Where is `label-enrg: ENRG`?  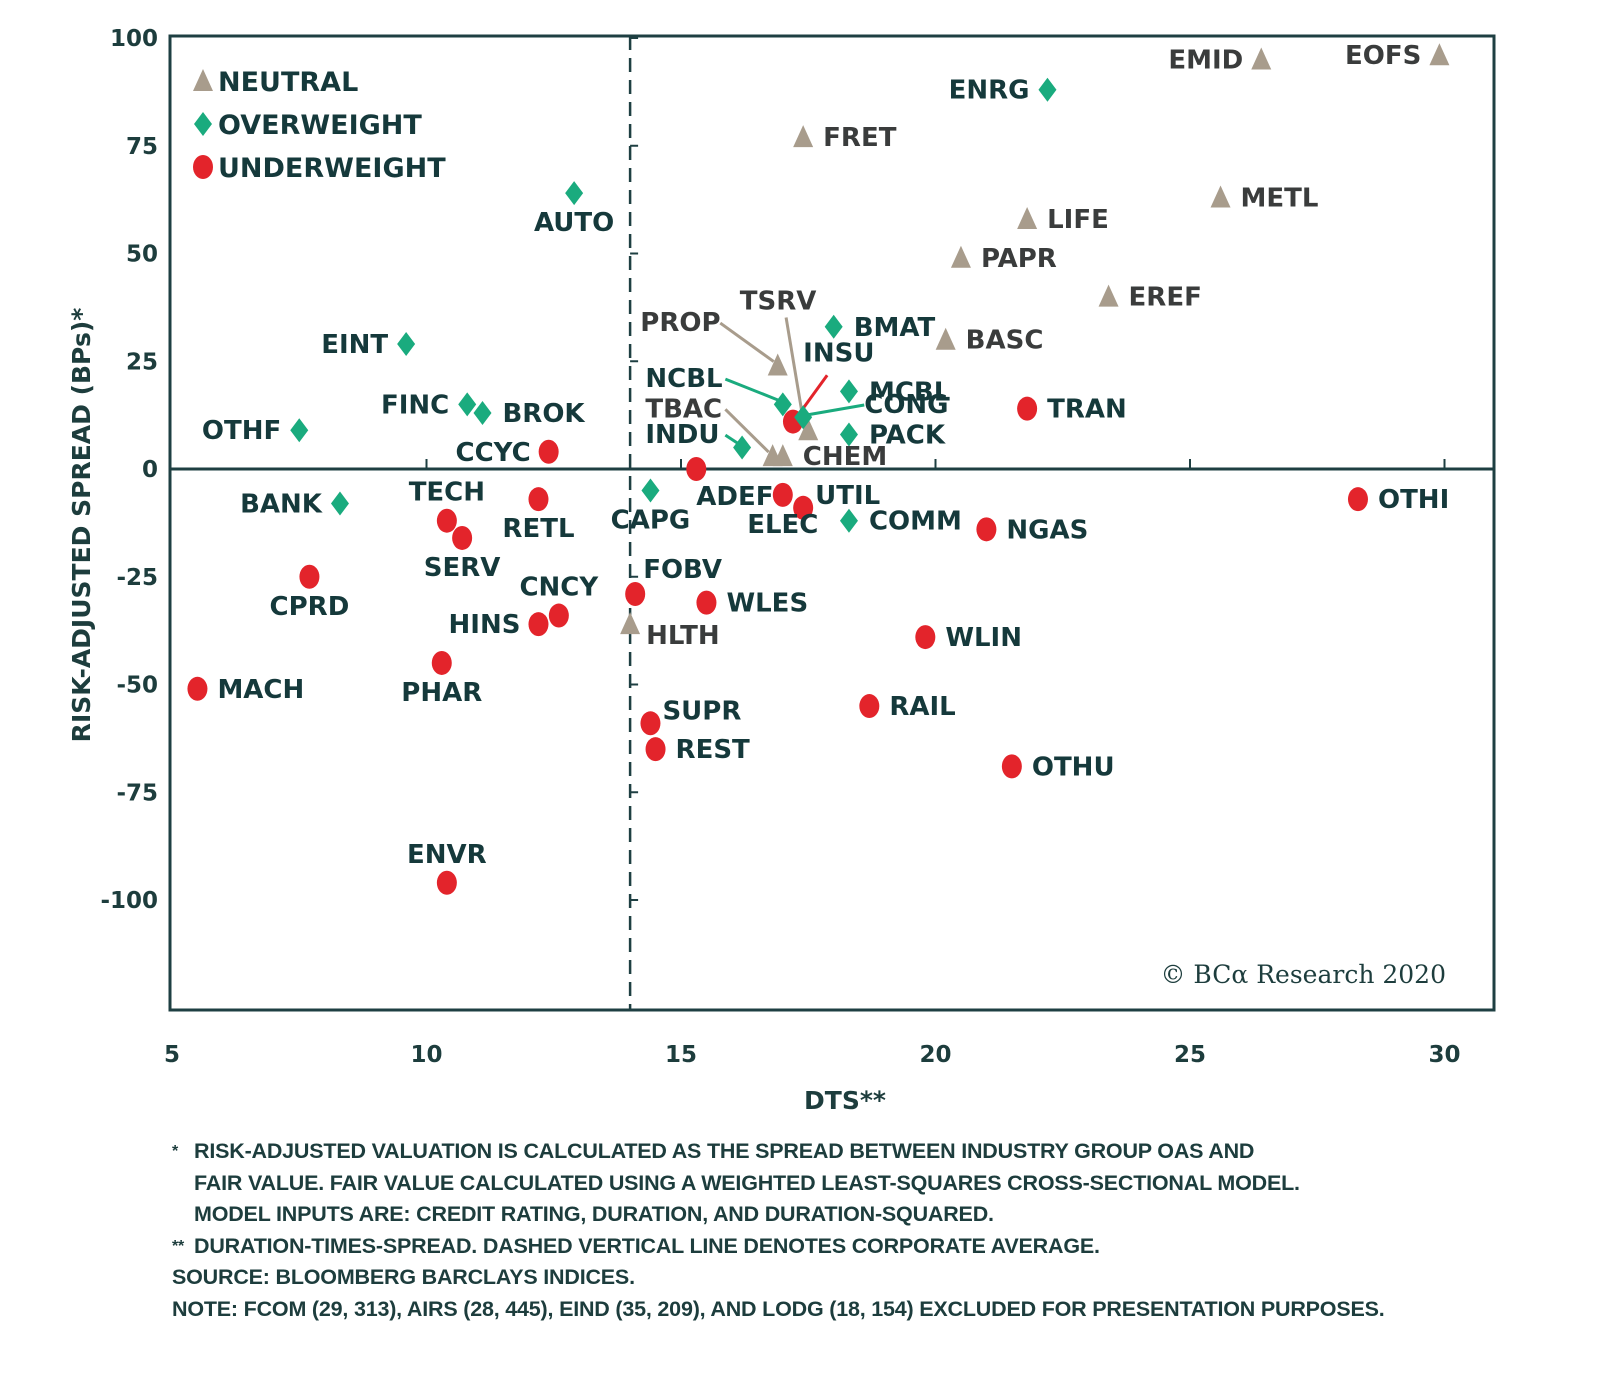 label-enrg: ENRG is located at coordinates (989, 91).